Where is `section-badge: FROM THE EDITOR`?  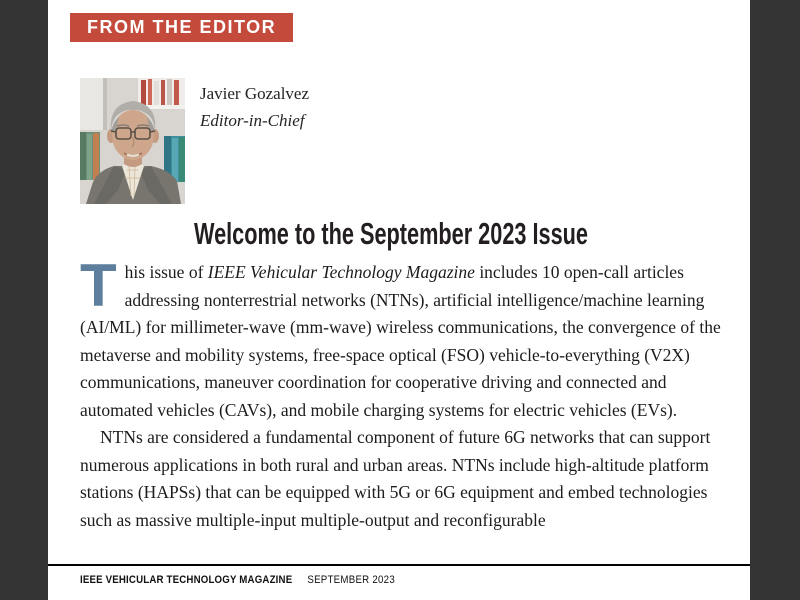 section-badge: FROM THE EDITOR is located at coordinates (182, 27).